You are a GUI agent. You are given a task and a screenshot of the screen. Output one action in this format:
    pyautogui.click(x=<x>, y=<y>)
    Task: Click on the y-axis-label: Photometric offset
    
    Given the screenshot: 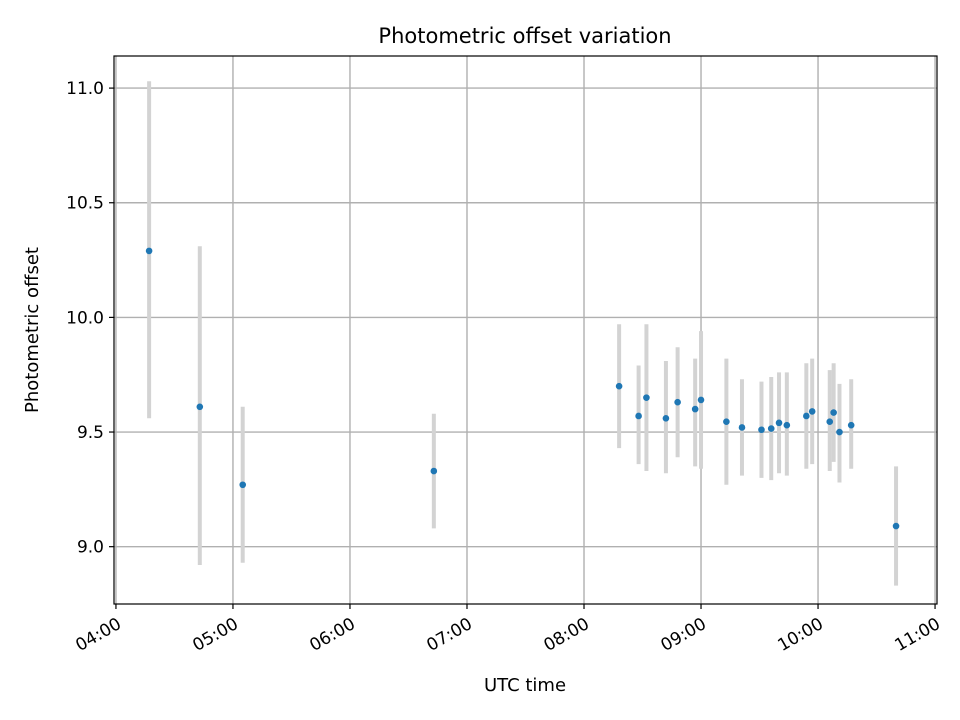 What is the action you would take?
    pyautogui.click(x=32, y=330)
    